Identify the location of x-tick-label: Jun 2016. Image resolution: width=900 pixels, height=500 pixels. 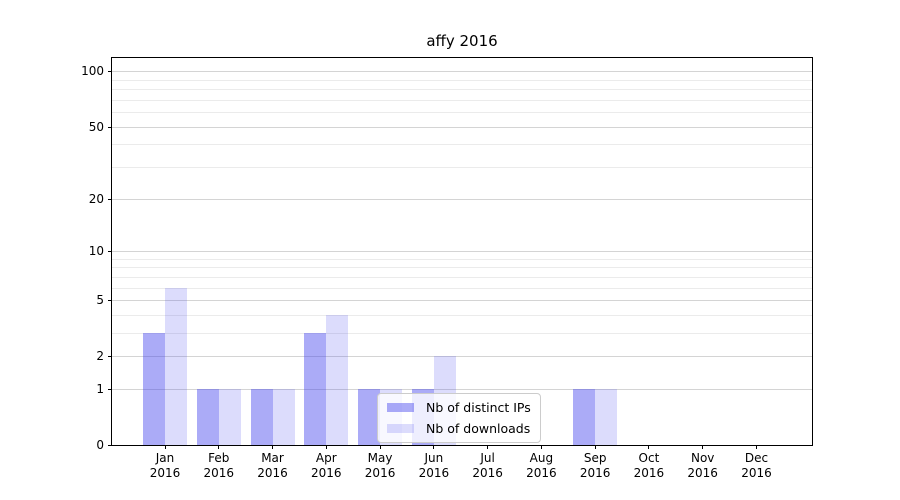
(434, 466).